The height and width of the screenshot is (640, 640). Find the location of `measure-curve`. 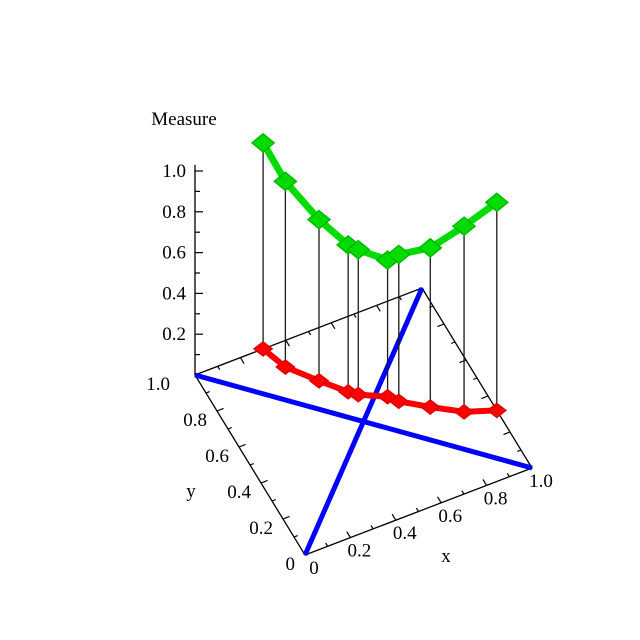

measure-curve is located at coordinates (379, 201).